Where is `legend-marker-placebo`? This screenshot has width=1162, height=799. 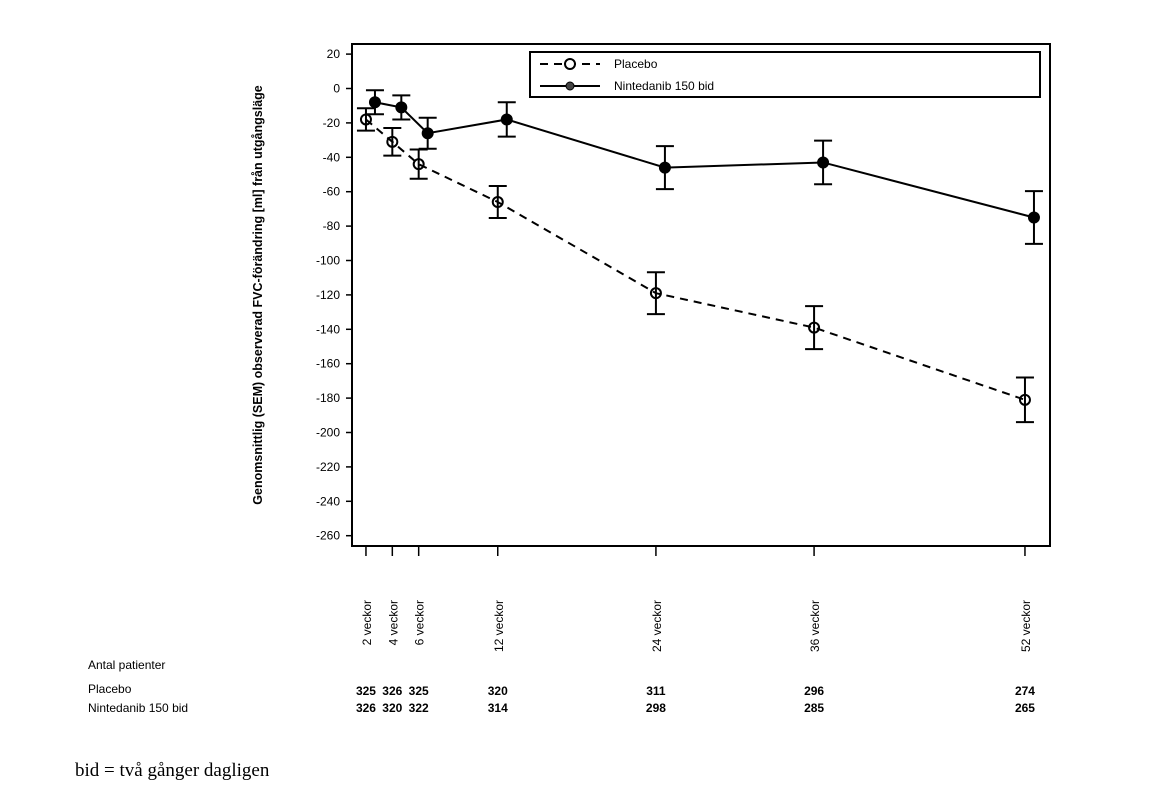
legend-marker-placebo is located at coordinates (570, 64).